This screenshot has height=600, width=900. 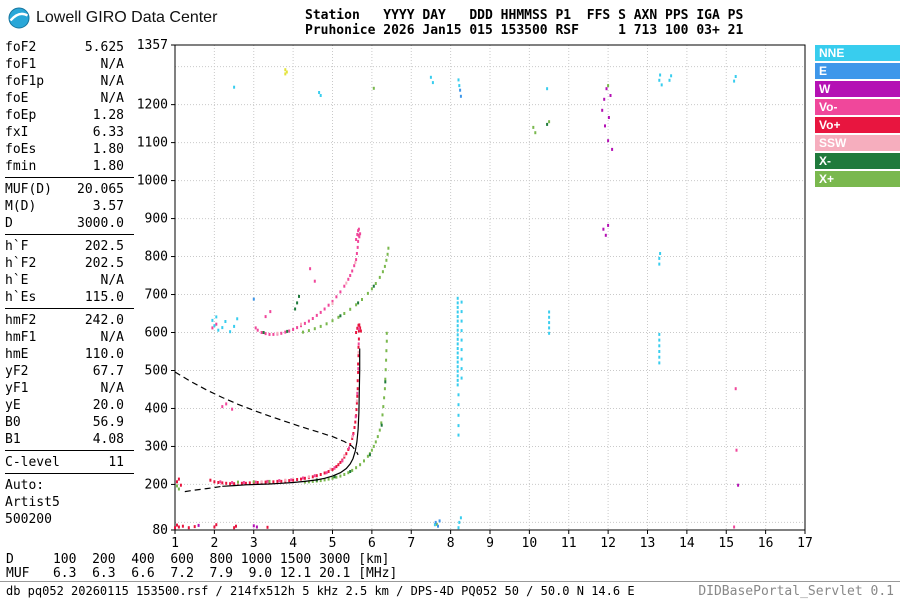 What do you see at coordinates (64, 422) in the screenshot?
I see `param-row: B0 56.9` at bounding box center [64, 422].